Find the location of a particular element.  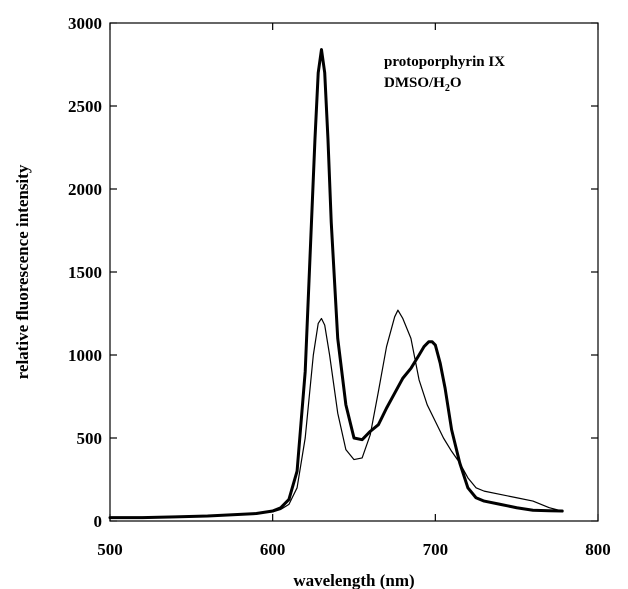

x-tick-label-800: 800 is located at coordinates (598, 549).